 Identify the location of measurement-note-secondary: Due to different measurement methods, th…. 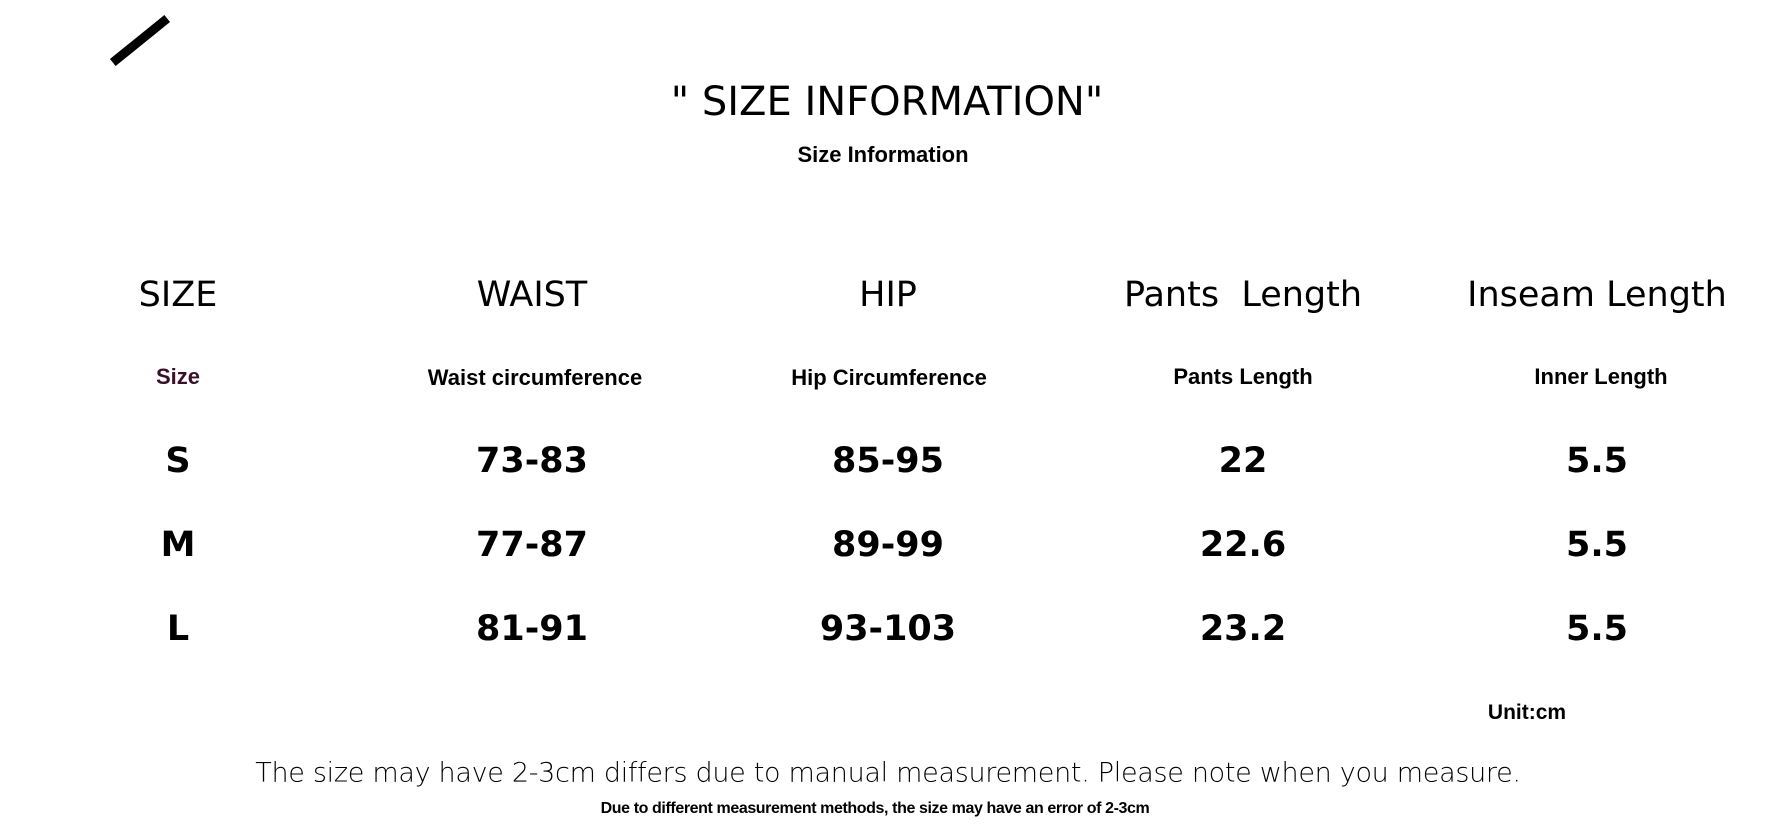
(875, 808).